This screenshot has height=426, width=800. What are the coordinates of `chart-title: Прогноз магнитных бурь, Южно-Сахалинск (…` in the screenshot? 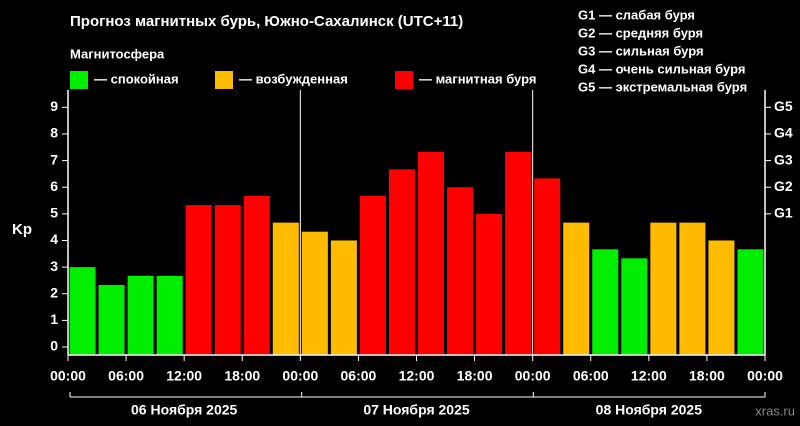 It's located at (266, 21).